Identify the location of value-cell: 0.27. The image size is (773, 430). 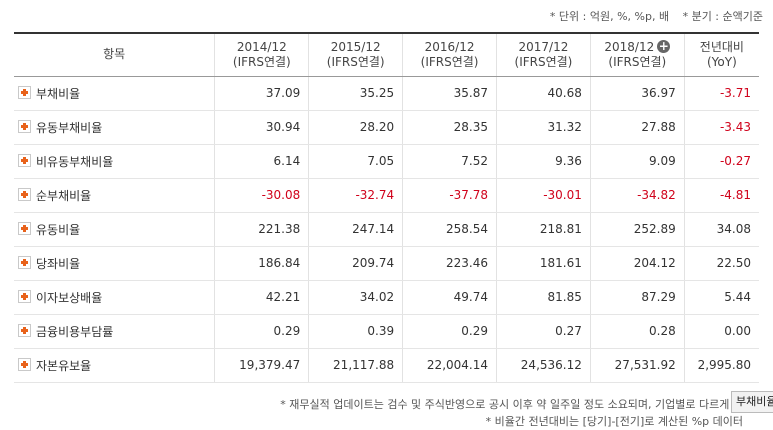
(543, 331).